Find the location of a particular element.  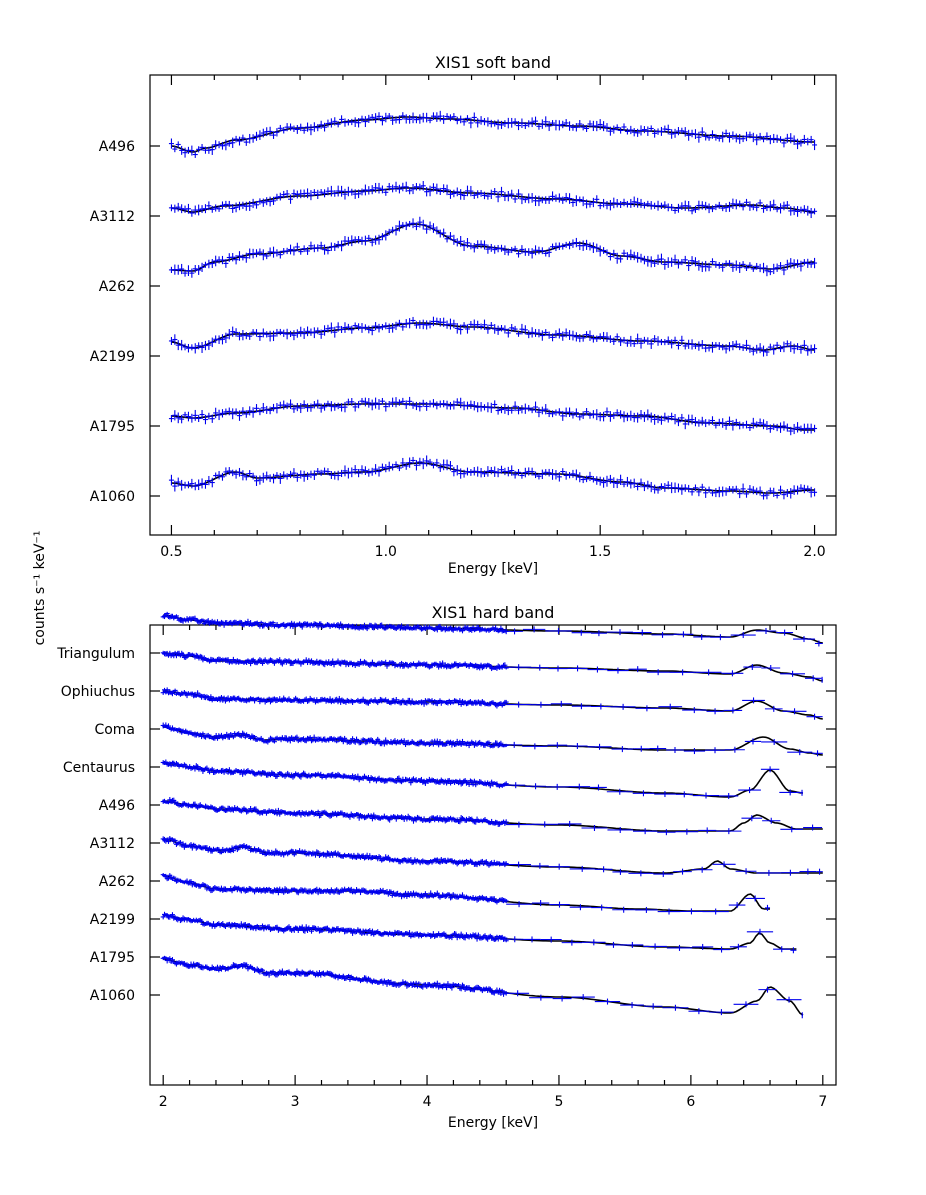

hard-x-tick-label: 7 is located at coordinates (822, 1102).